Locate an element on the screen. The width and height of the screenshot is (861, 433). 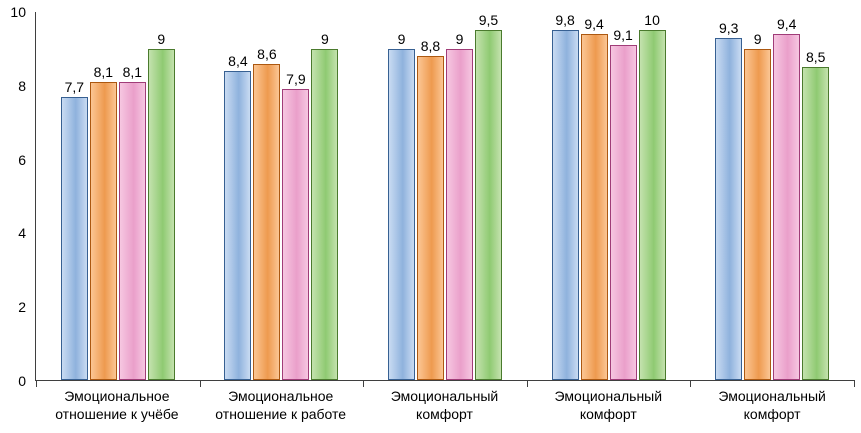
bar-wrap: 9,8 is located at coordinates (565, 196).